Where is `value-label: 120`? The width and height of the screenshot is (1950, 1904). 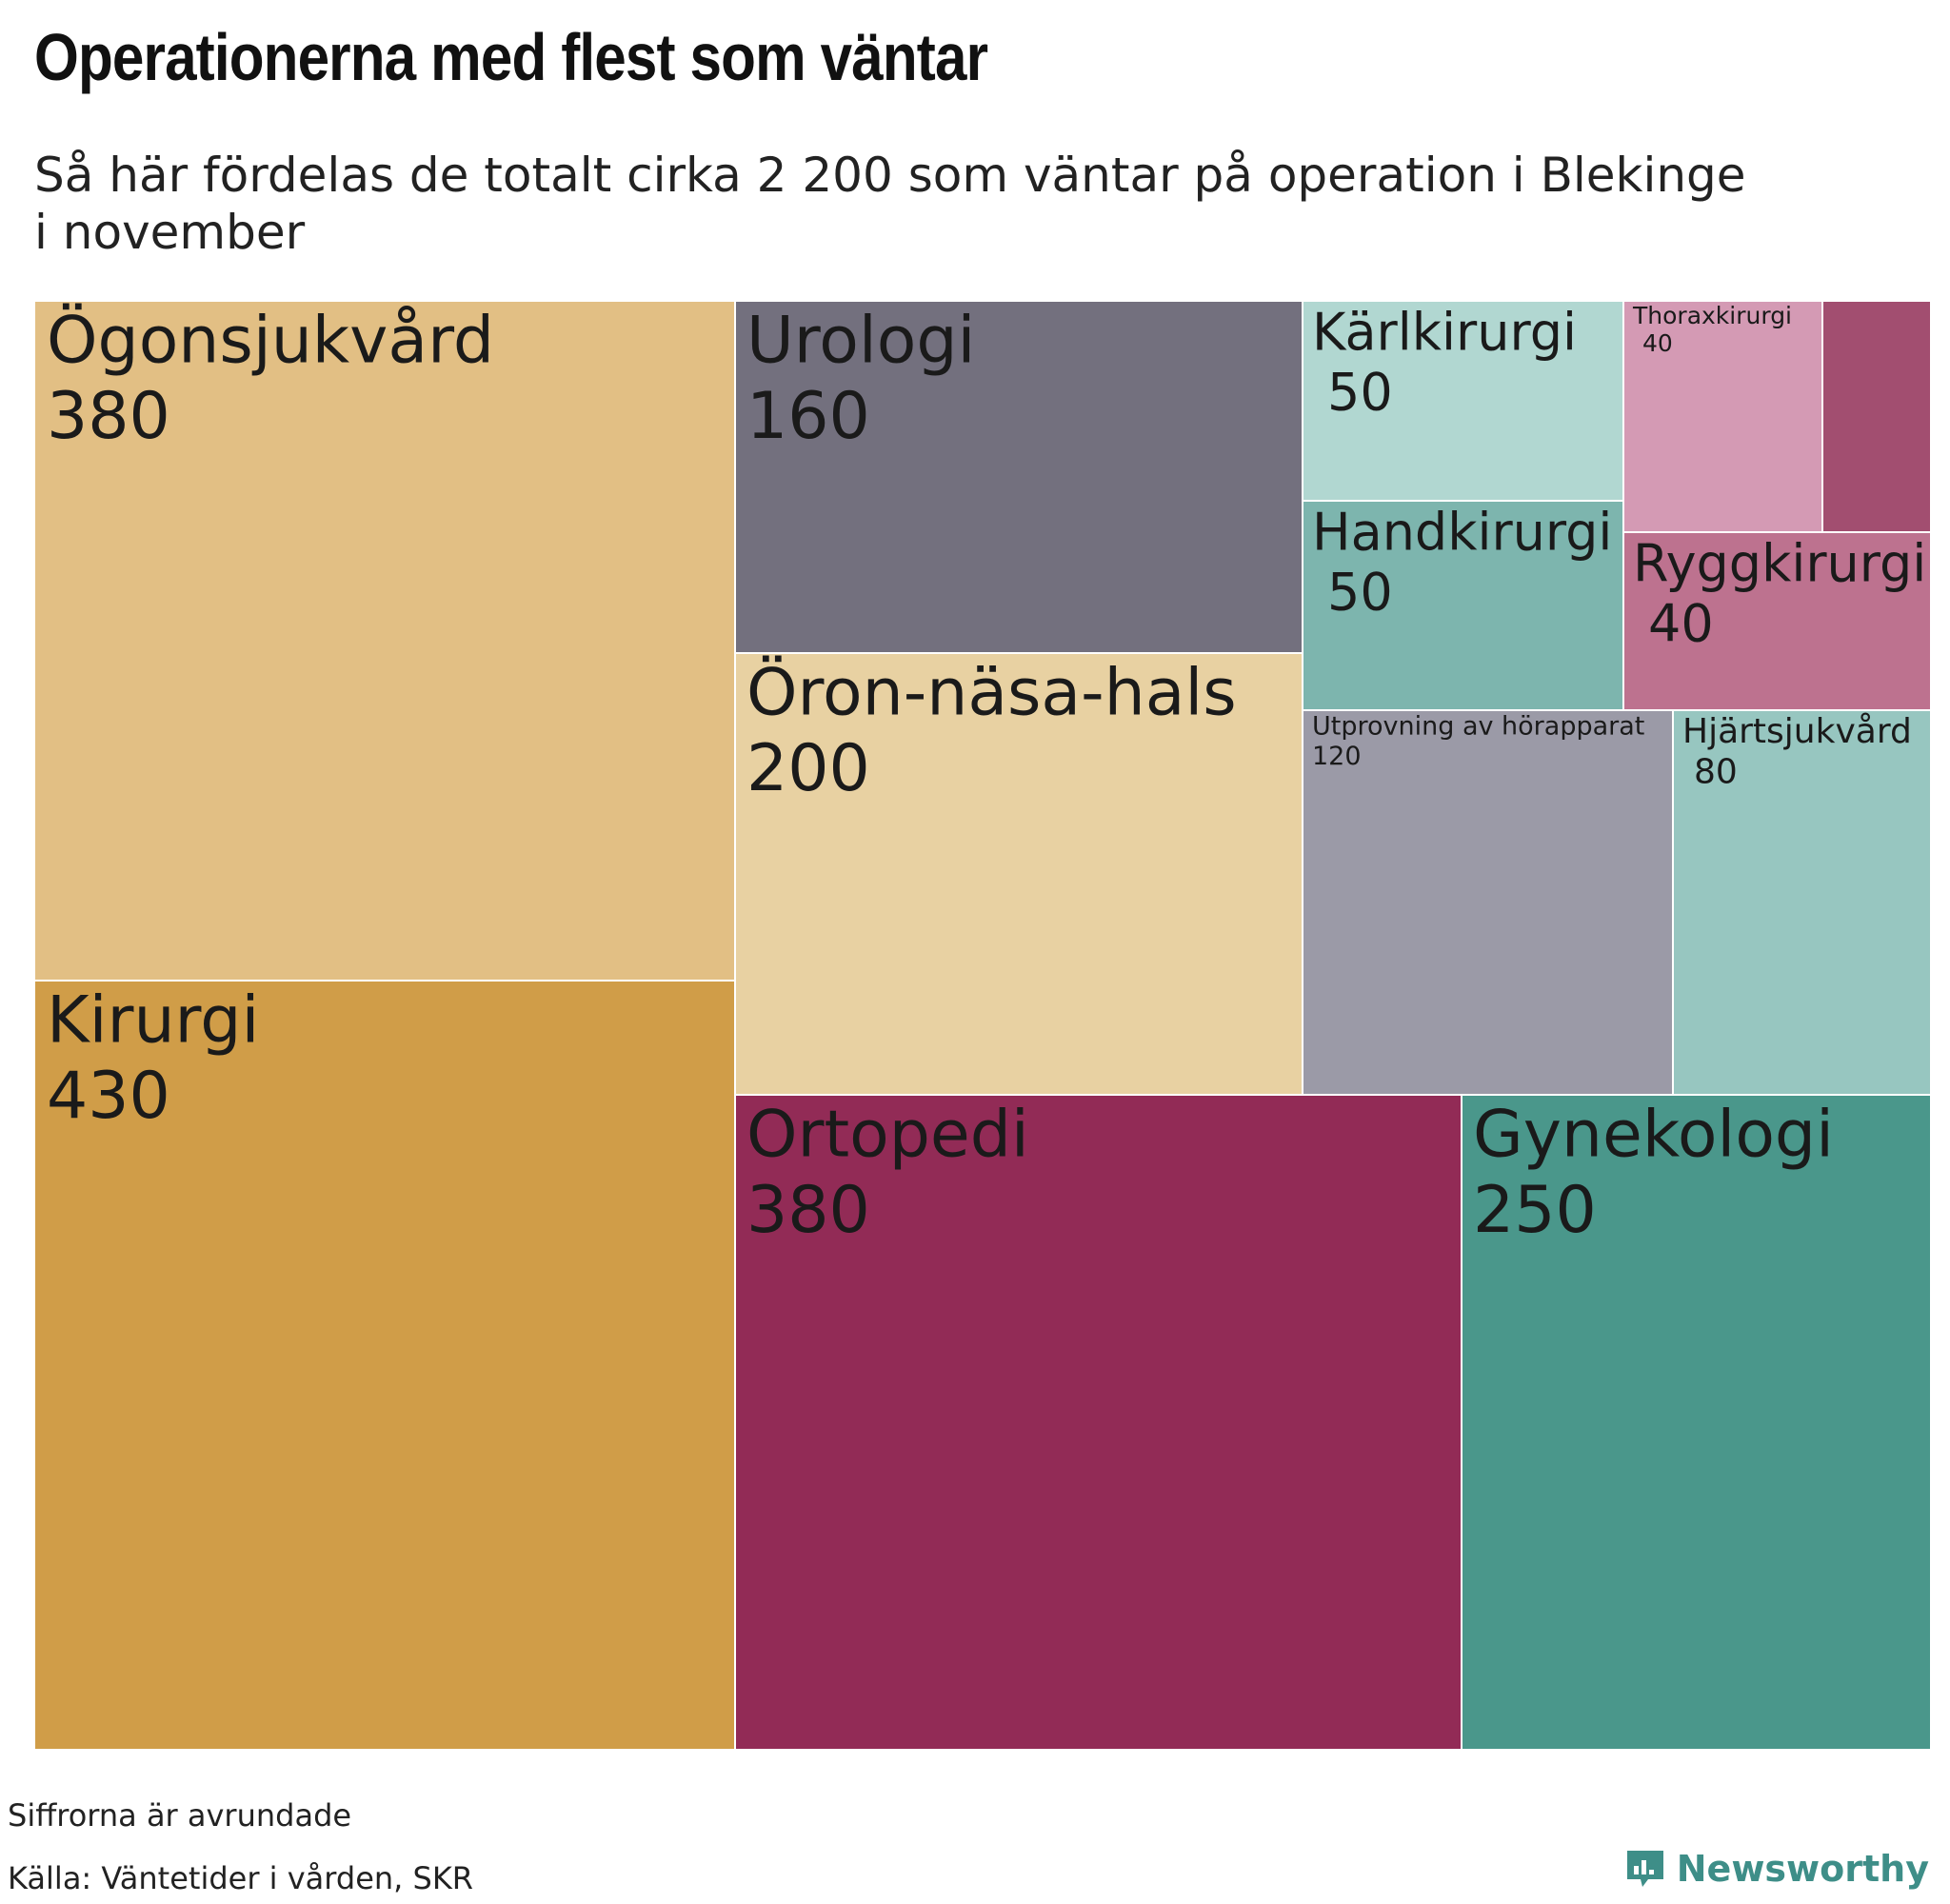 value-label: 120 is located at coordinates (1337, 756).